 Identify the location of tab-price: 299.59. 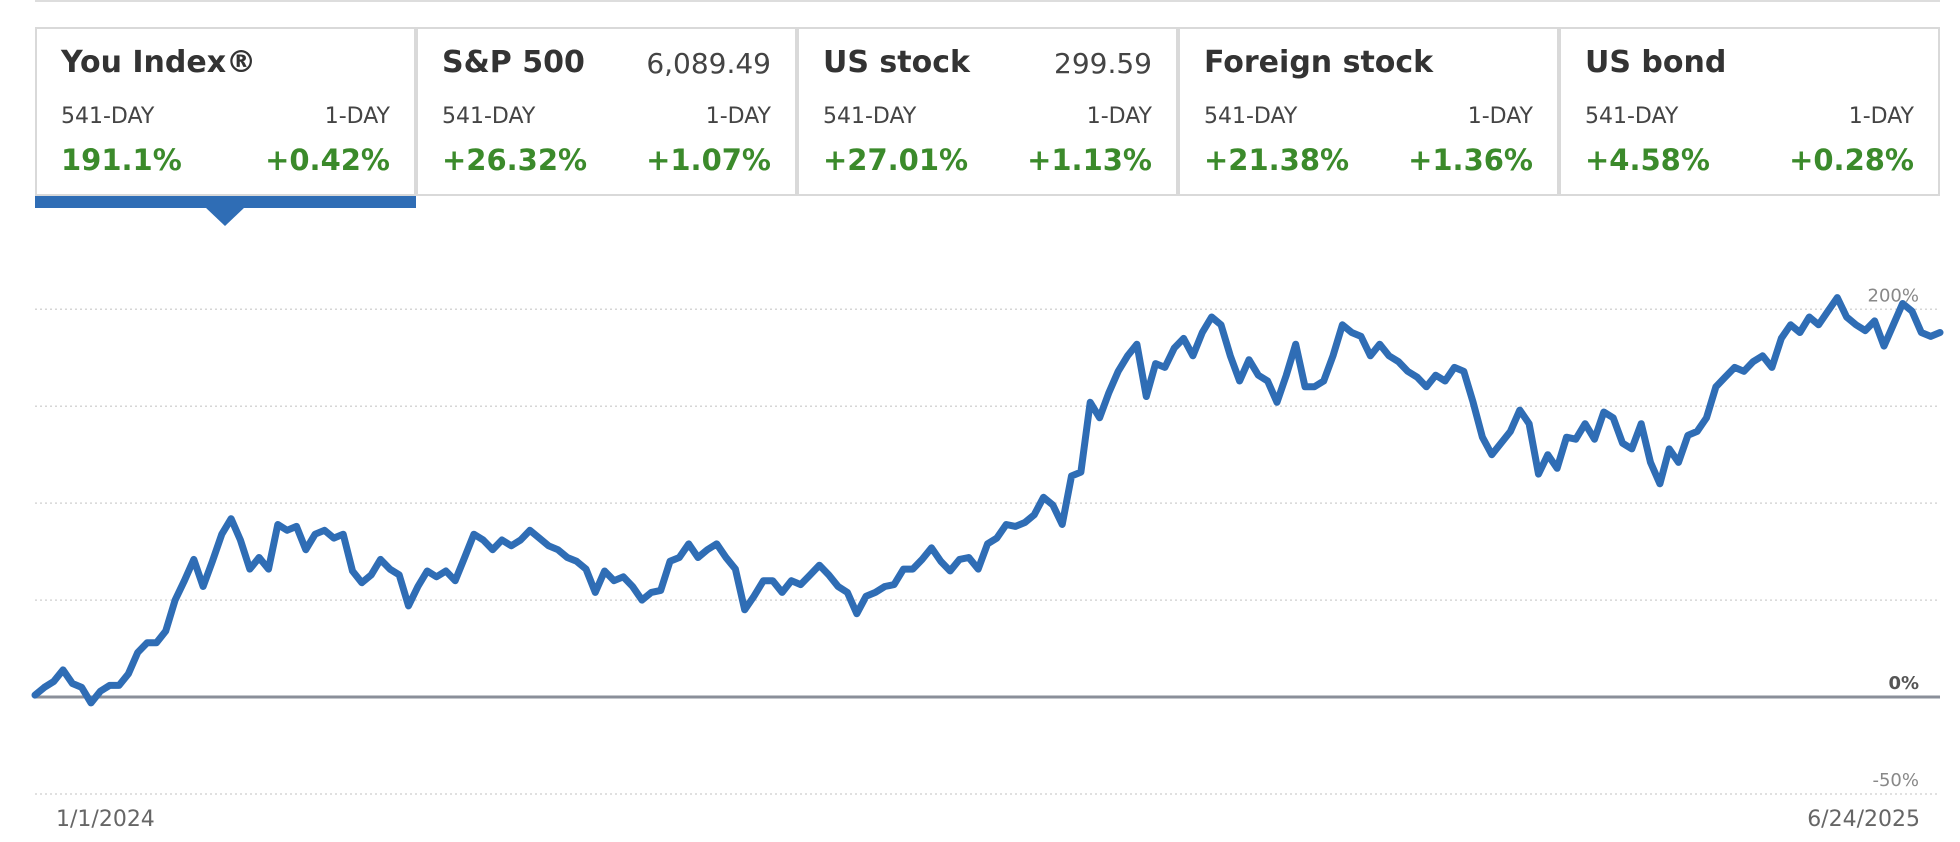
(1103, 63).